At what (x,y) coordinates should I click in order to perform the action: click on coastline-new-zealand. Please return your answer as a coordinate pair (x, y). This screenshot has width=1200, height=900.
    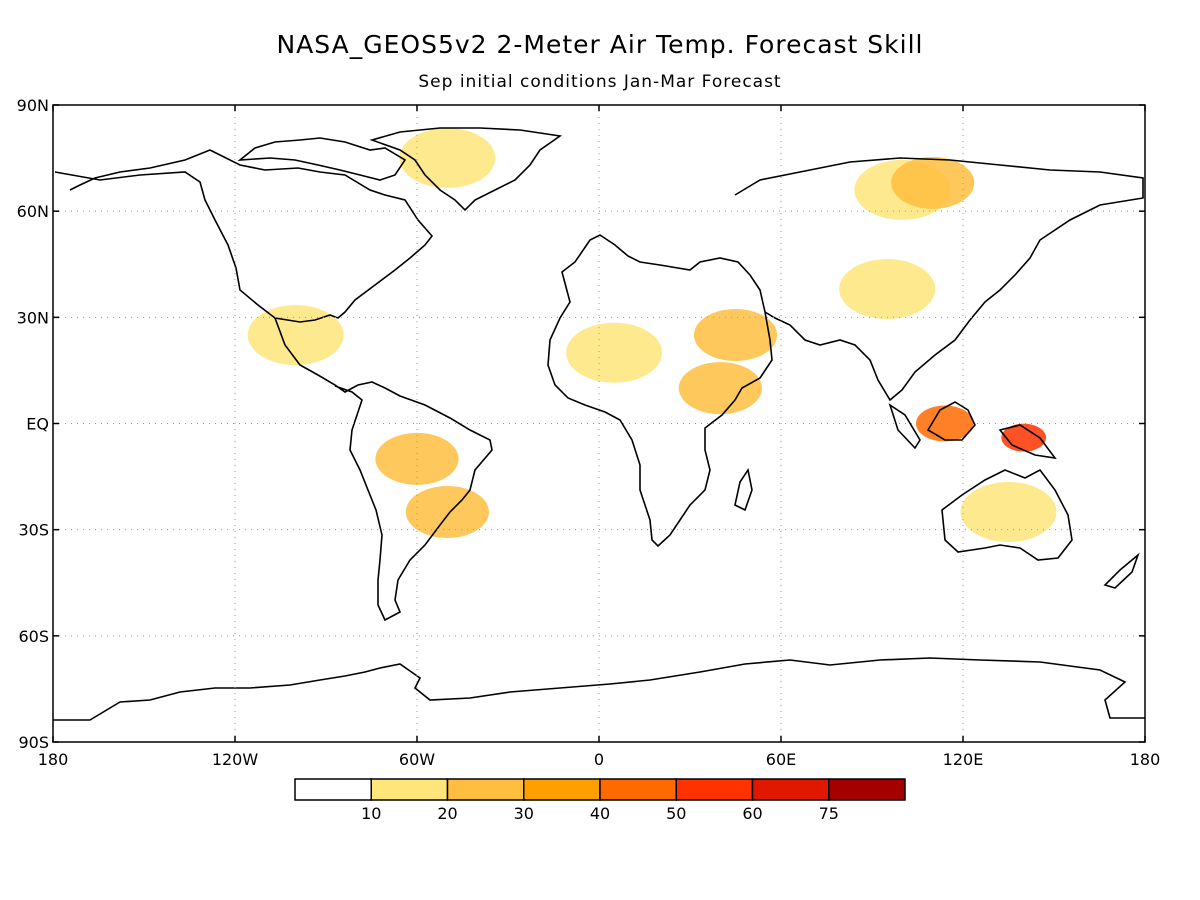
    Looking at the image, I should click on (1121, 570).